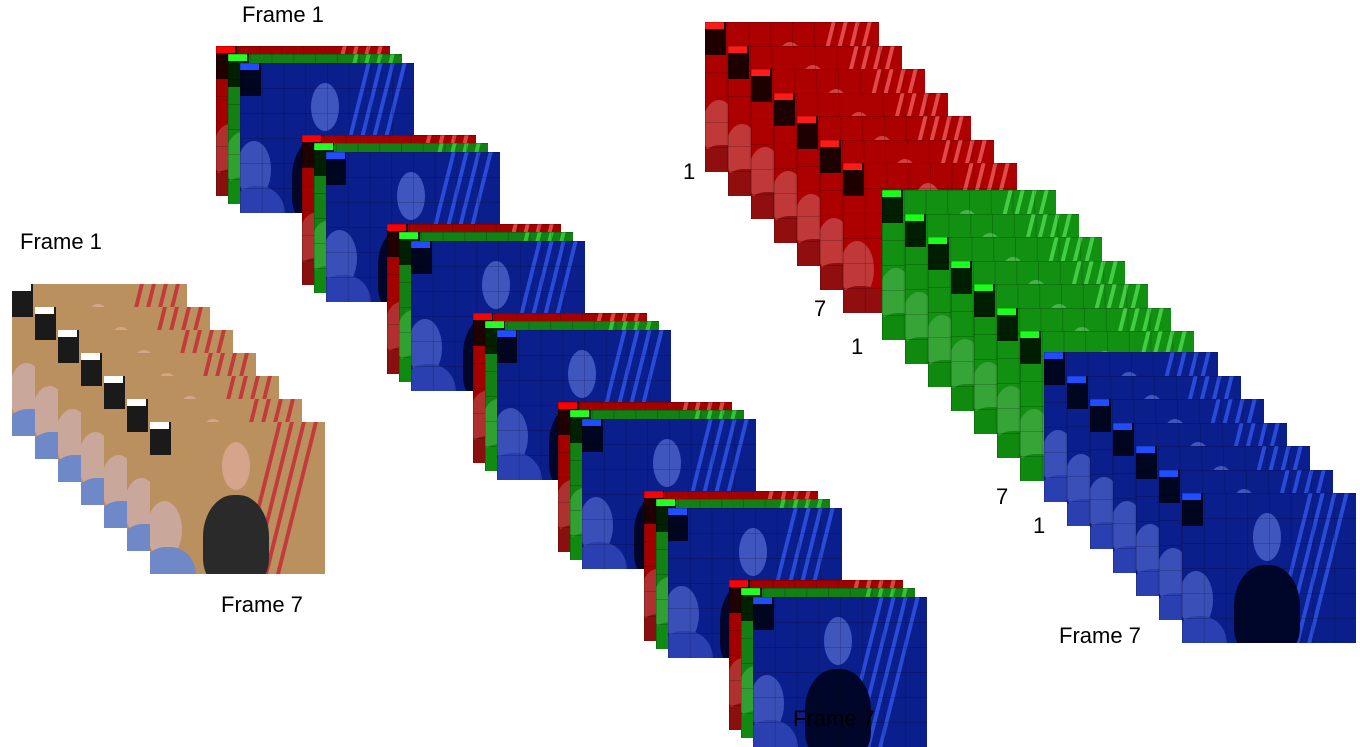 Image resolution: width=1360 pixels, height=747 pixels. I want to click on red-last-label: 7, so click(820, 308).